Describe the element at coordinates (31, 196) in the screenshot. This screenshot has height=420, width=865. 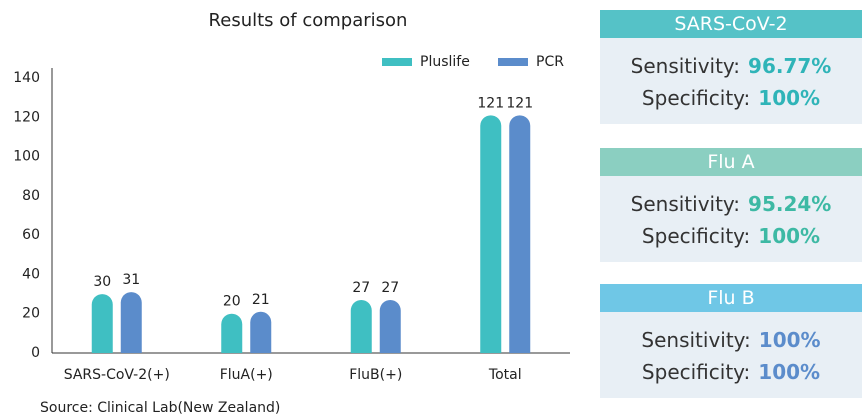
I see `y-tick-label: 80` at that location.